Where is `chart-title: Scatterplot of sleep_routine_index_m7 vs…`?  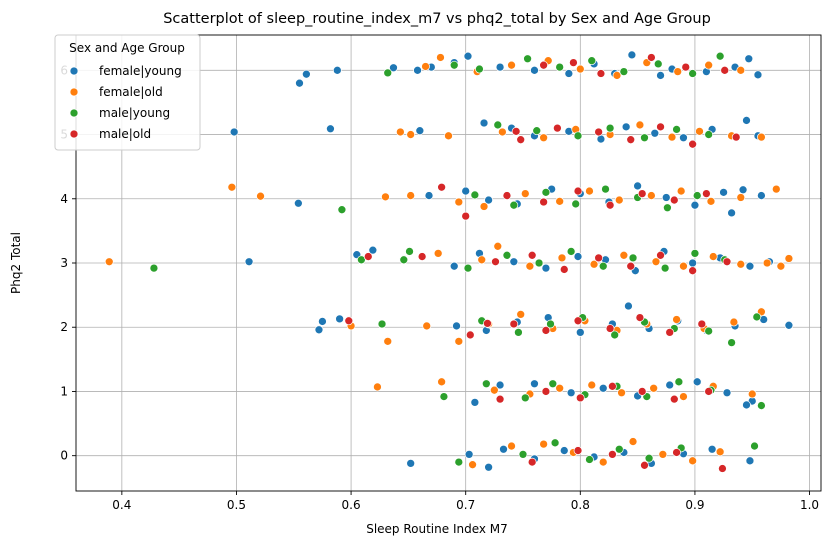
chart-title: Scatterplot of sleep_routine_index_m7 vs… is located at coordinates (437, 19).